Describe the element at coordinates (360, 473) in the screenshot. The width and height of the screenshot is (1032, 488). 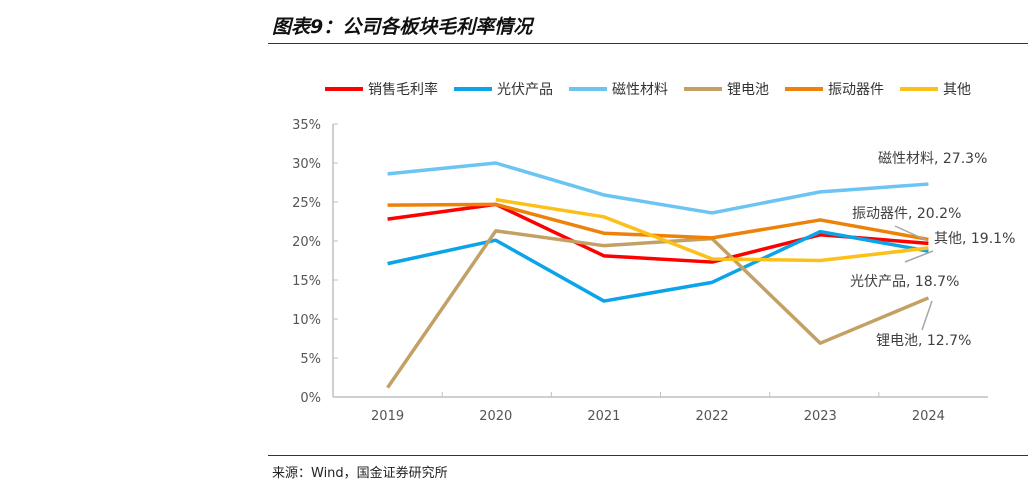
I see `source-note: 来源：Wind，国金证券研究所` at that location.